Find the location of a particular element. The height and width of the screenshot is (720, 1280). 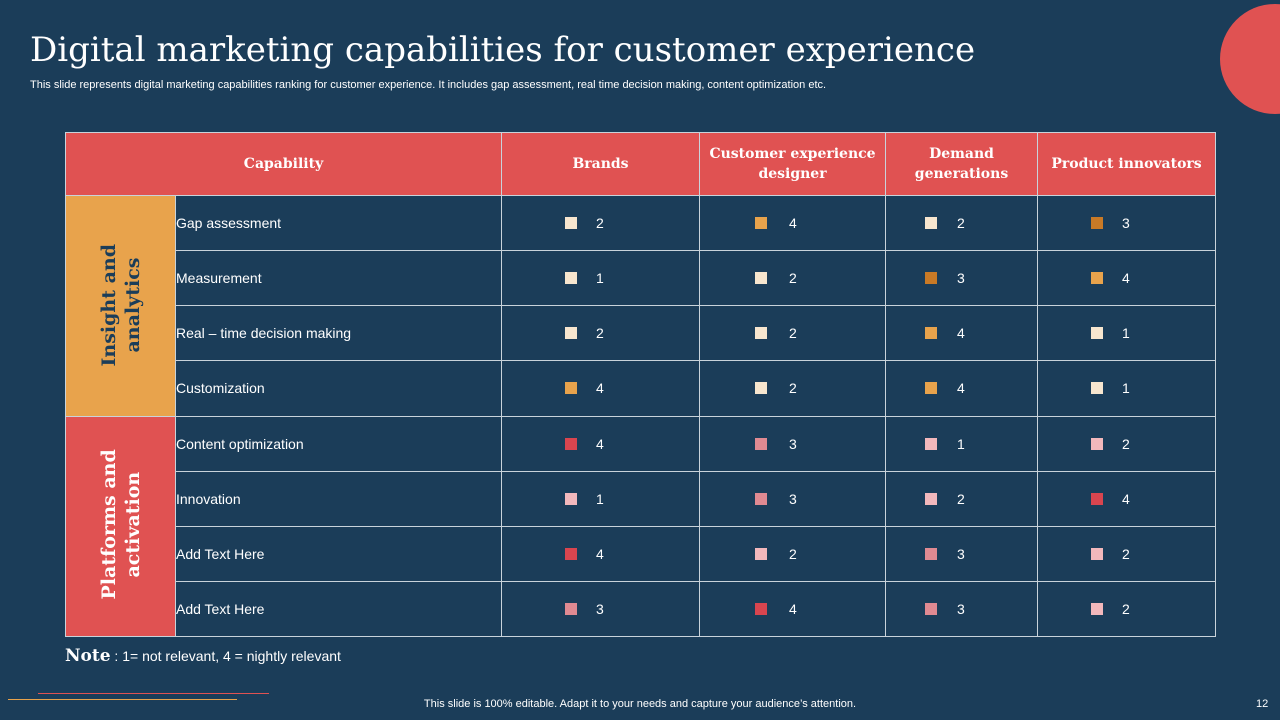

group-label: Insight and analytics is located at coordinates (120, 304).